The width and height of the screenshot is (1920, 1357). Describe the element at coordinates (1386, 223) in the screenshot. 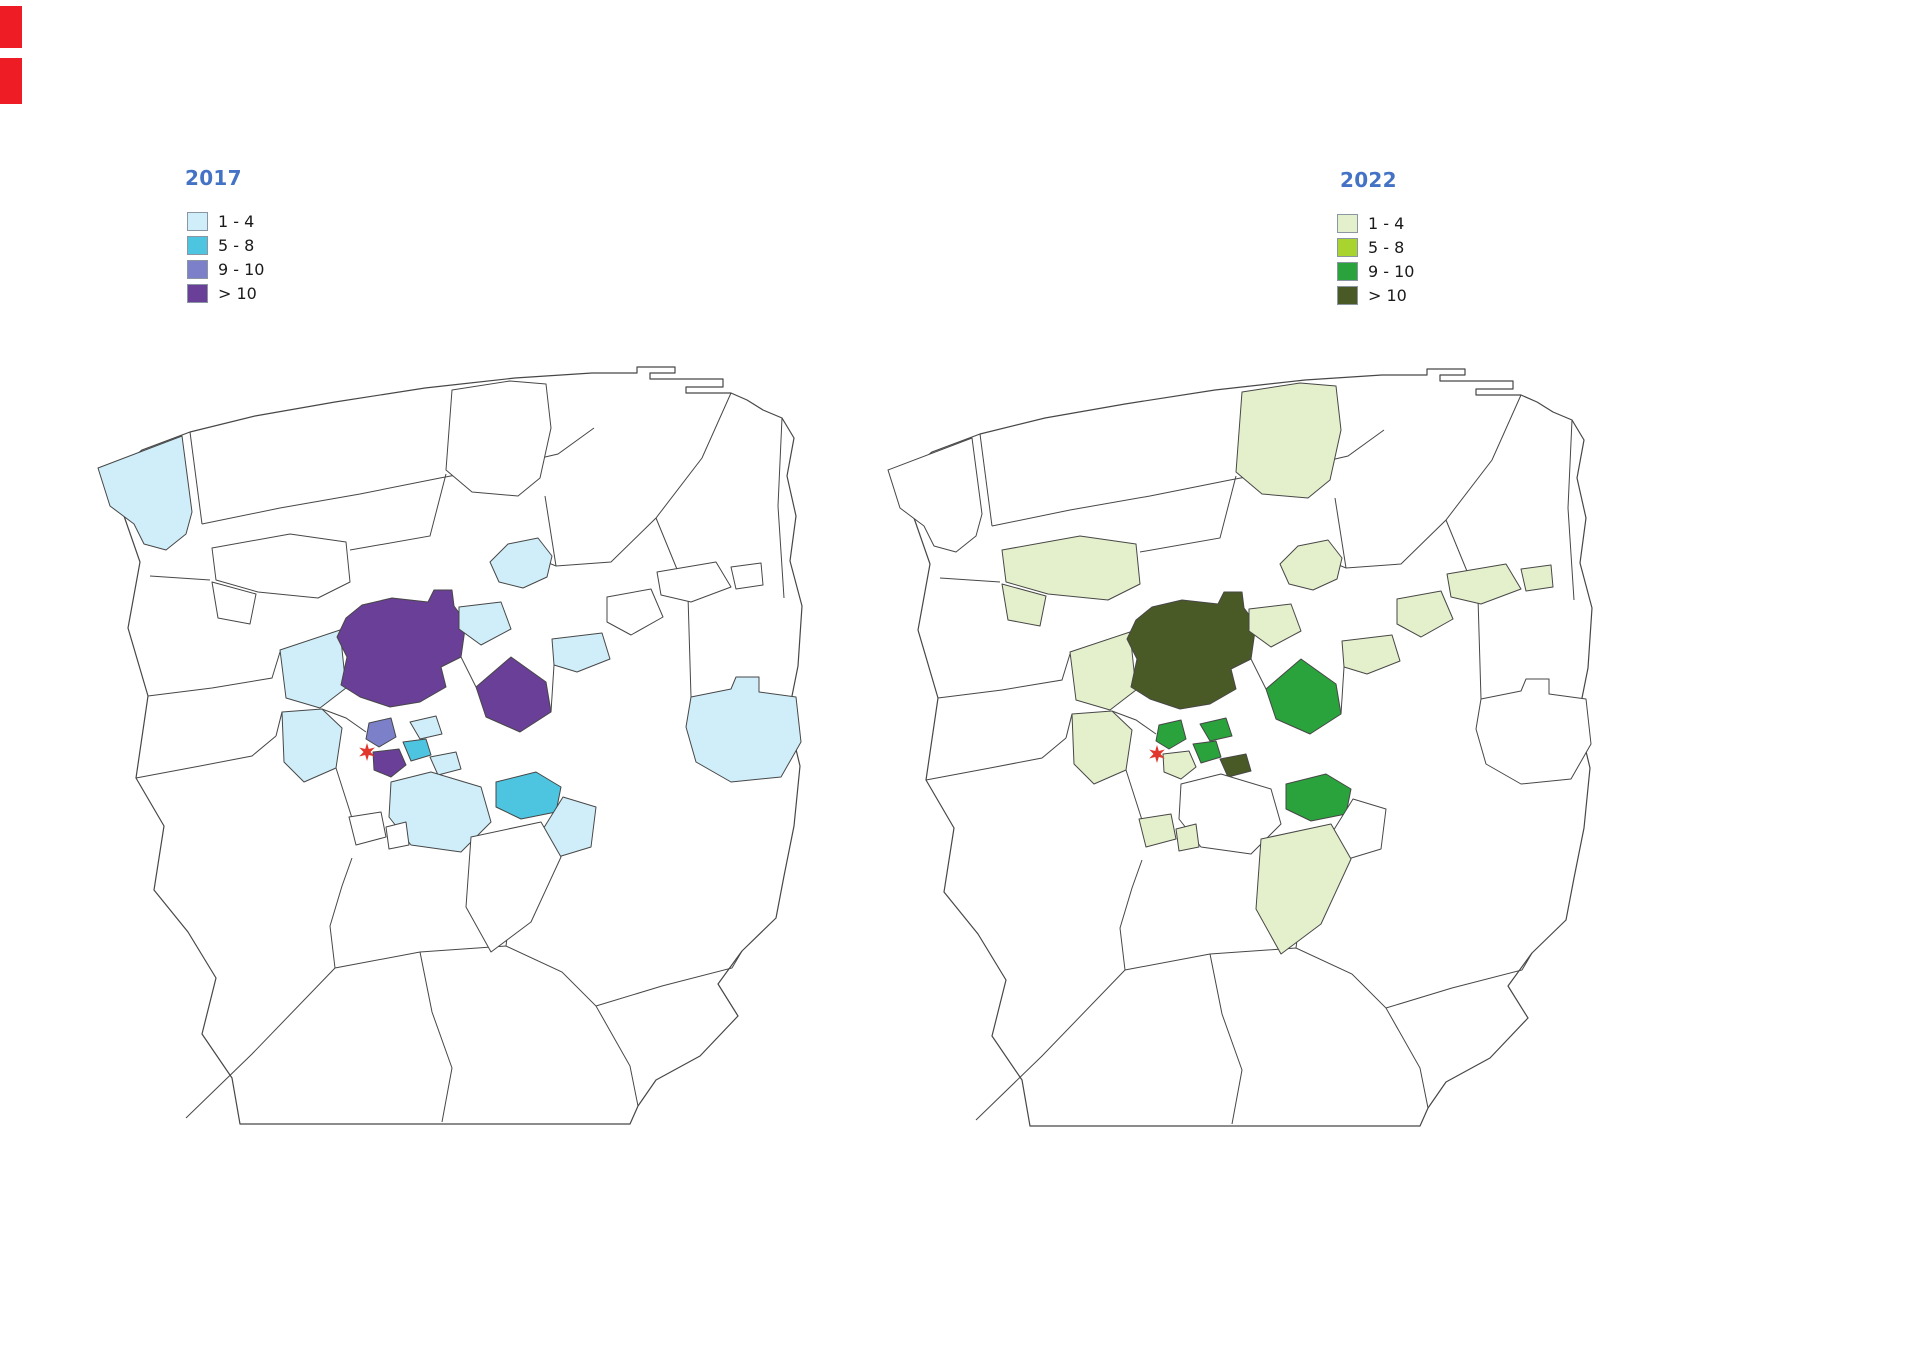

I see `legend-label: 1 - 4` at that location.